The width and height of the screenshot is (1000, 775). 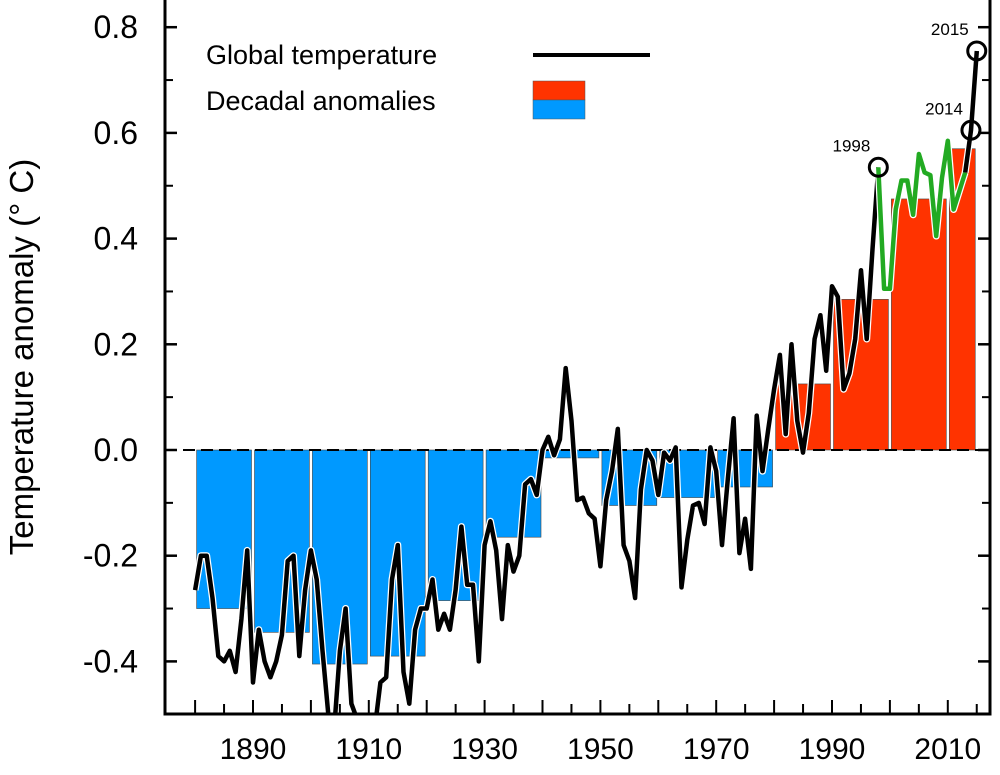 What do you see at coordinates (368, 749) in the screenshot?
I see `x-tick-label: 1910` at bounding box center [368, 749].